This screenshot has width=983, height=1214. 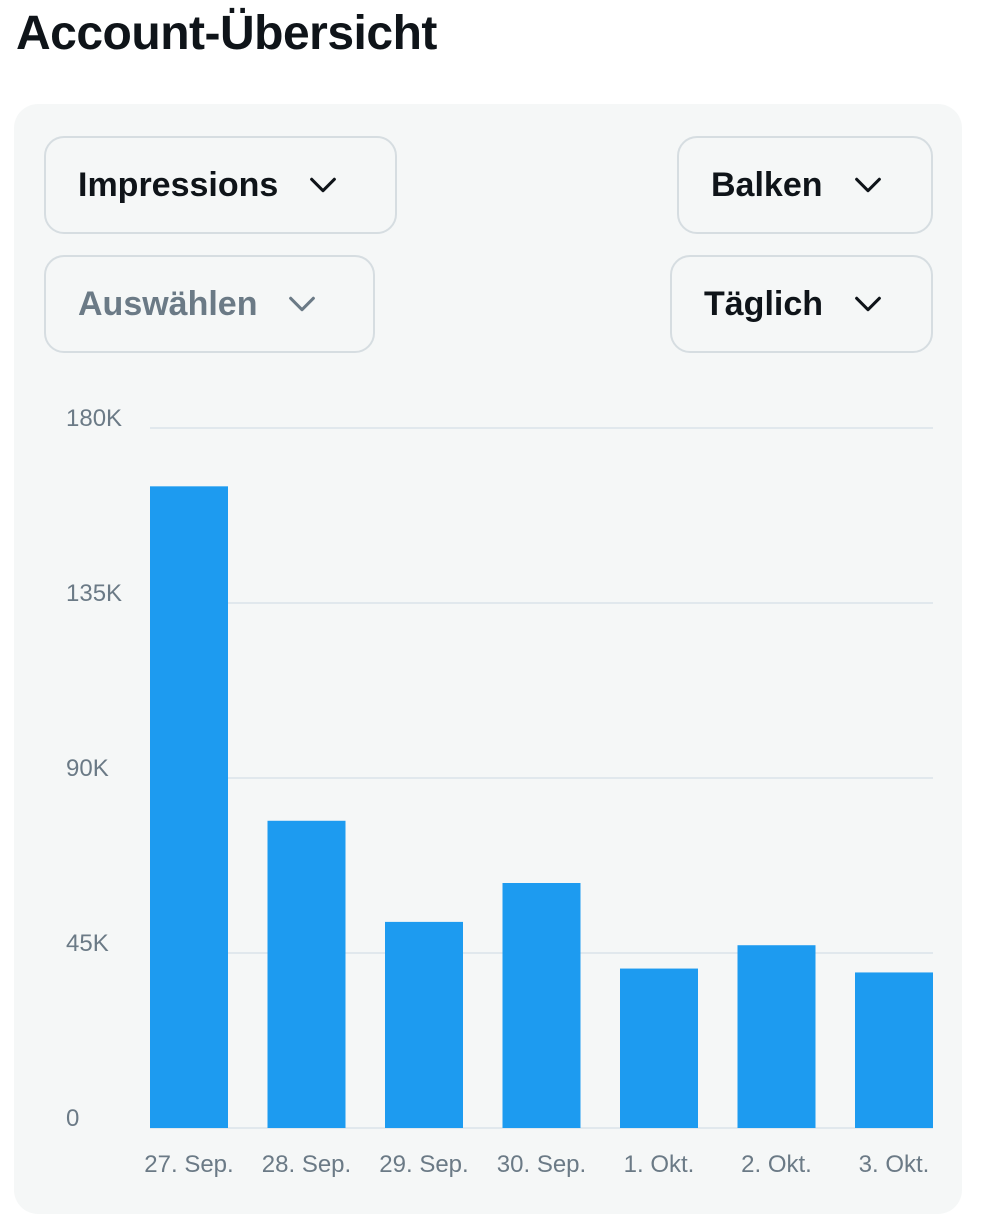 What do you see at coordinates (94, 593) in the screenshot?
I see `y-tick-label: 135K` at bounding box center [94, 593].